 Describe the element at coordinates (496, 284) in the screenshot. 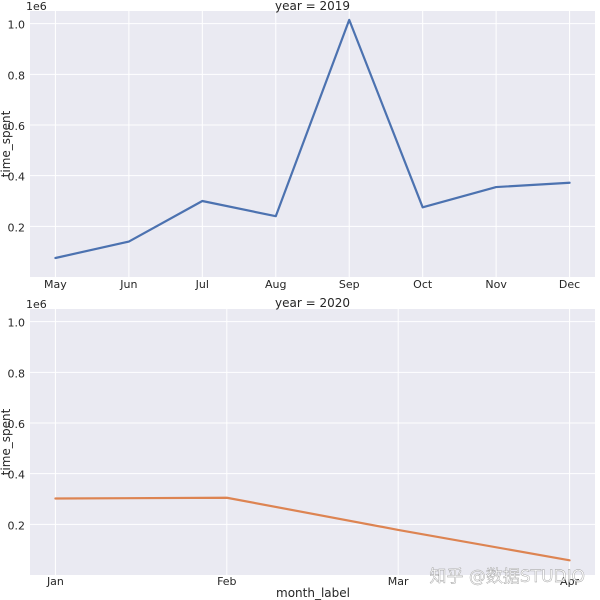

I see `x-tick-label: Nov` at that location.